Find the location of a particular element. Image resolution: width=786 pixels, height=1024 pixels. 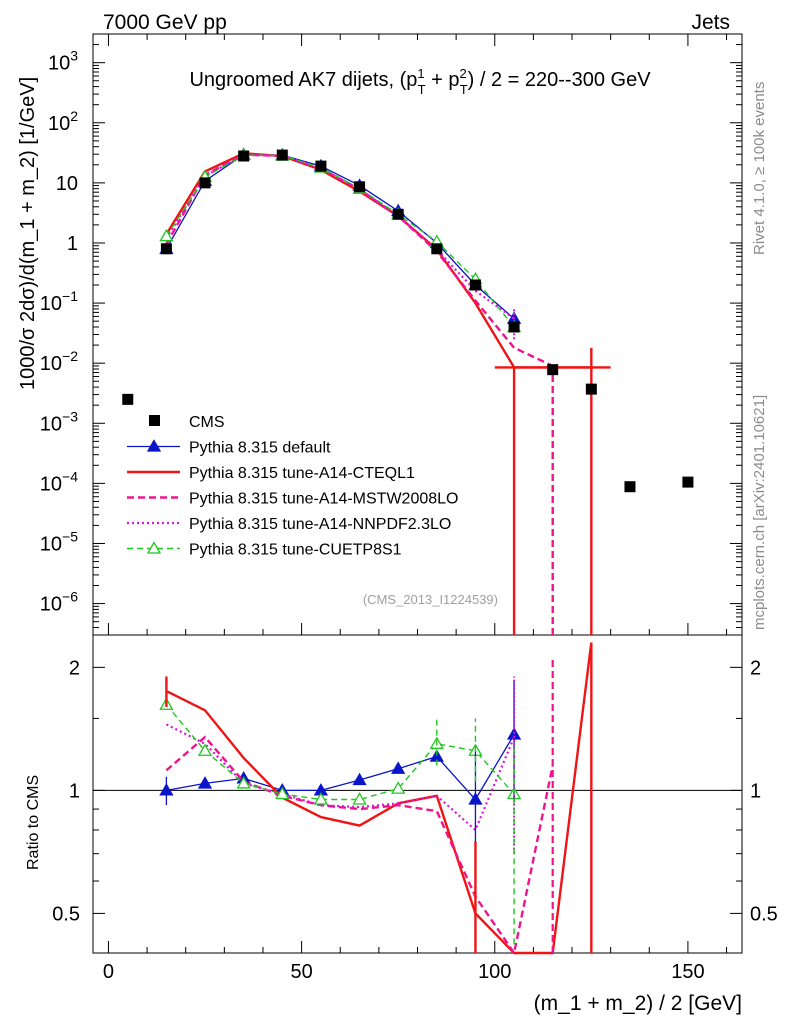

main-line-cteql1 is located at coordinates (378, 260).